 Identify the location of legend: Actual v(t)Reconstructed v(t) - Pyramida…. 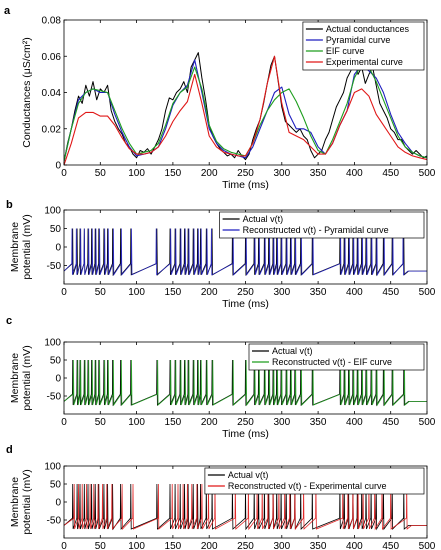
(322, 225).